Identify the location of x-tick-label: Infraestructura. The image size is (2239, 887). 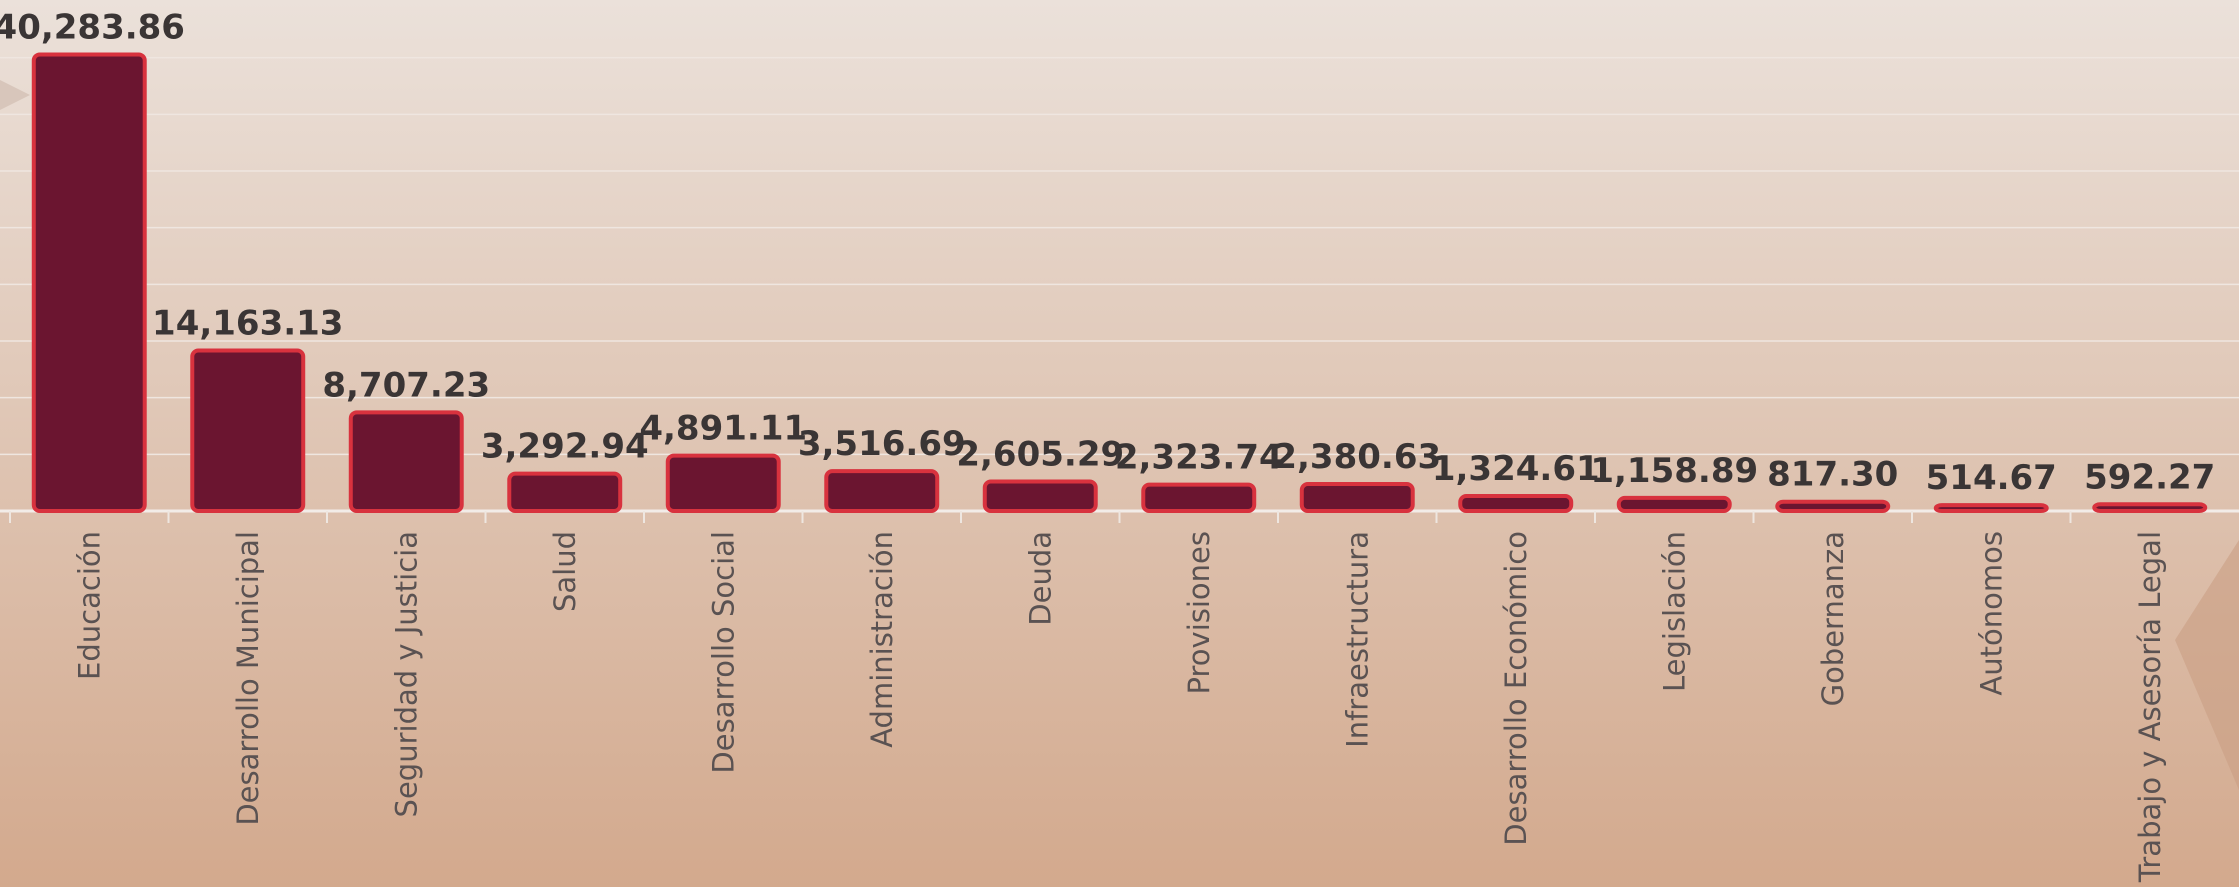
(1357, 639).